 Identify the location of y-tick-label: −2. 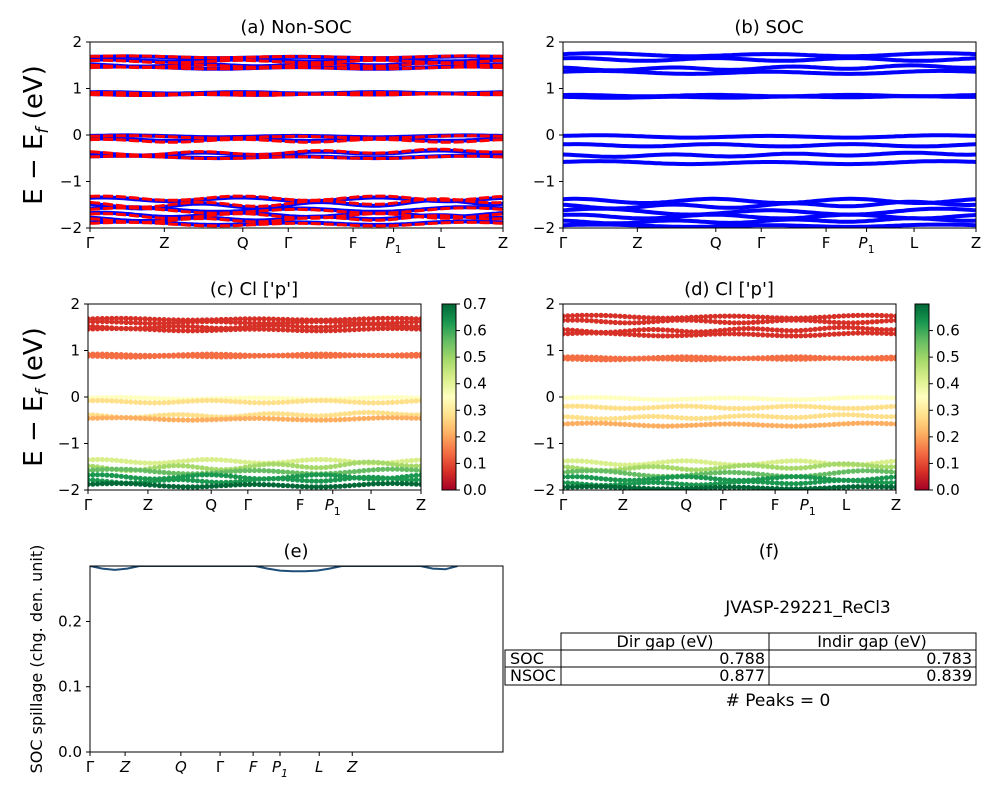
(544, 228).